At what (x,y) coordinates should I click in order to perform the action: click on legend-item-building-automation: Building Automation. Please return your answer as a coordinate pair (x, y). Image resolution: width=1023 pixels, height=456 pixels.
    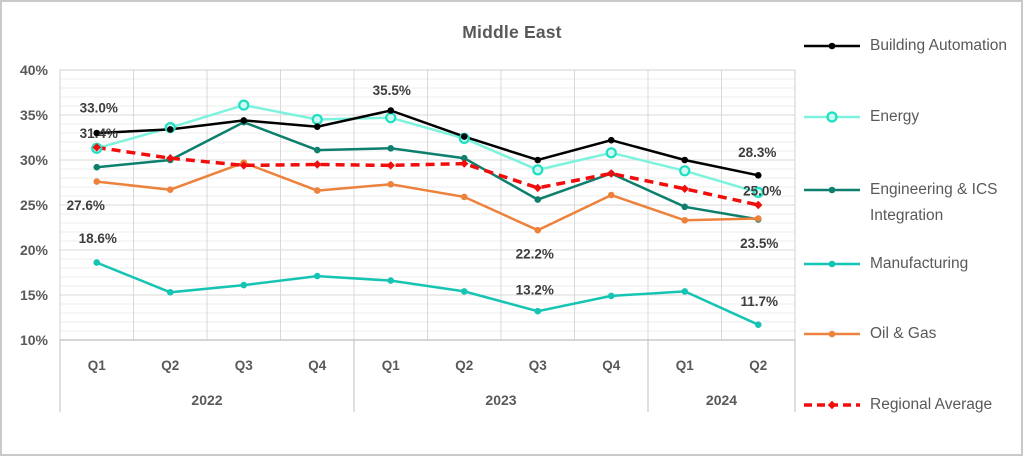
    Looking at the image, I should click on (904, 46).